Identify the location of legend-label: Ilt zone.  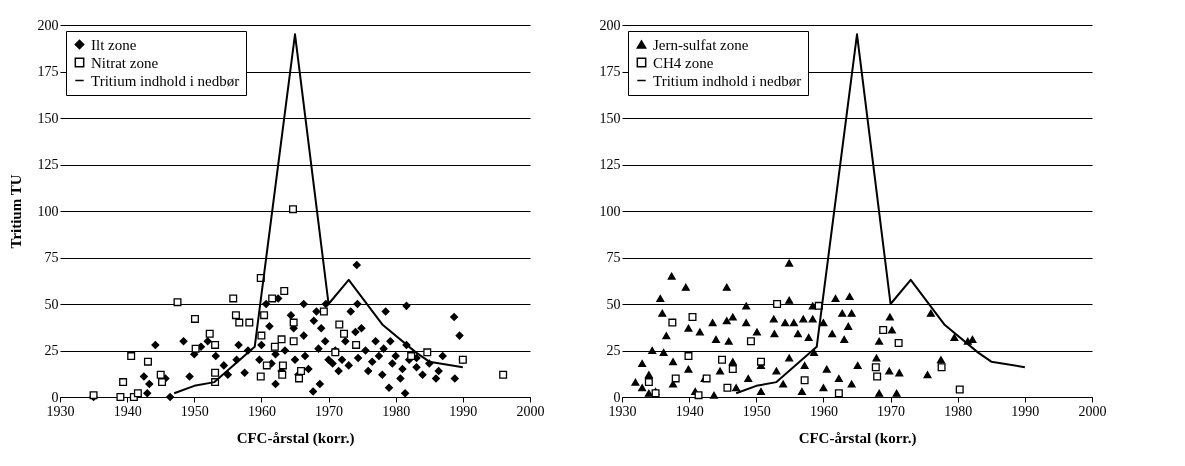
(114, 44).